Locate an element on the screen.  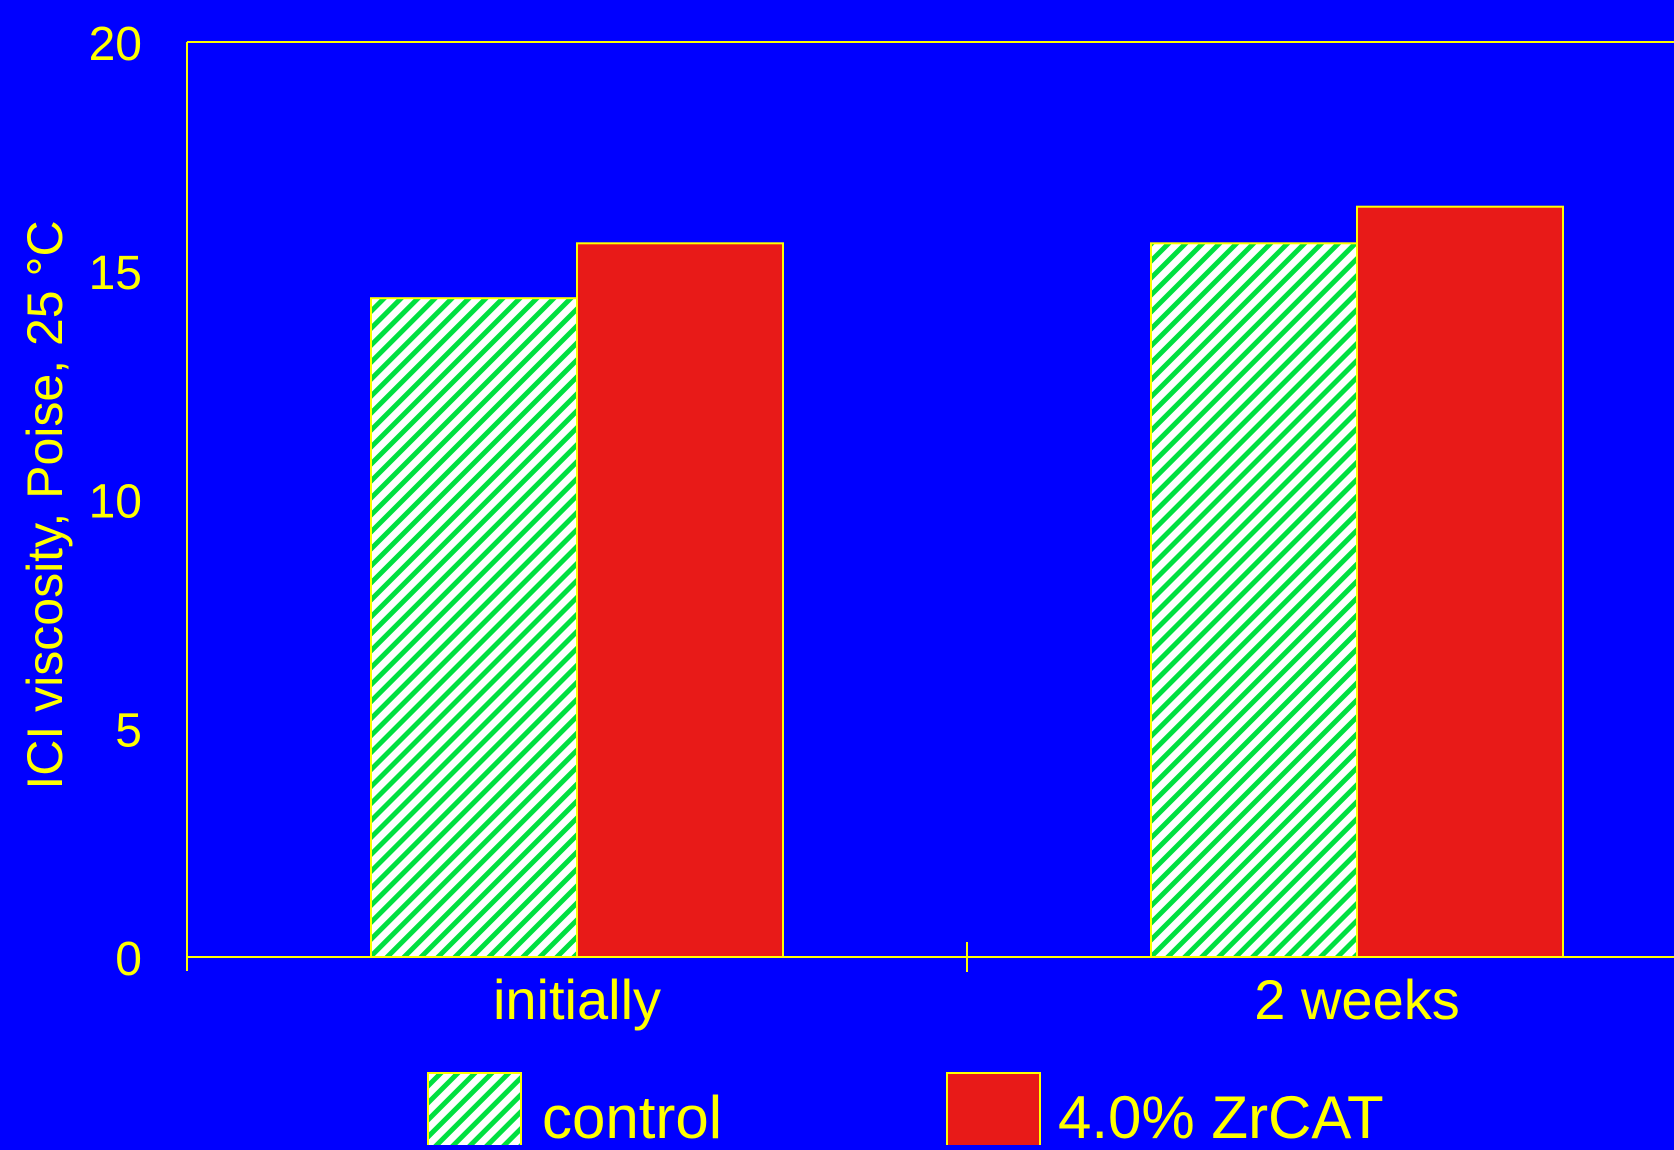
legend-label-control: control is located at coordinates (632, 1114).